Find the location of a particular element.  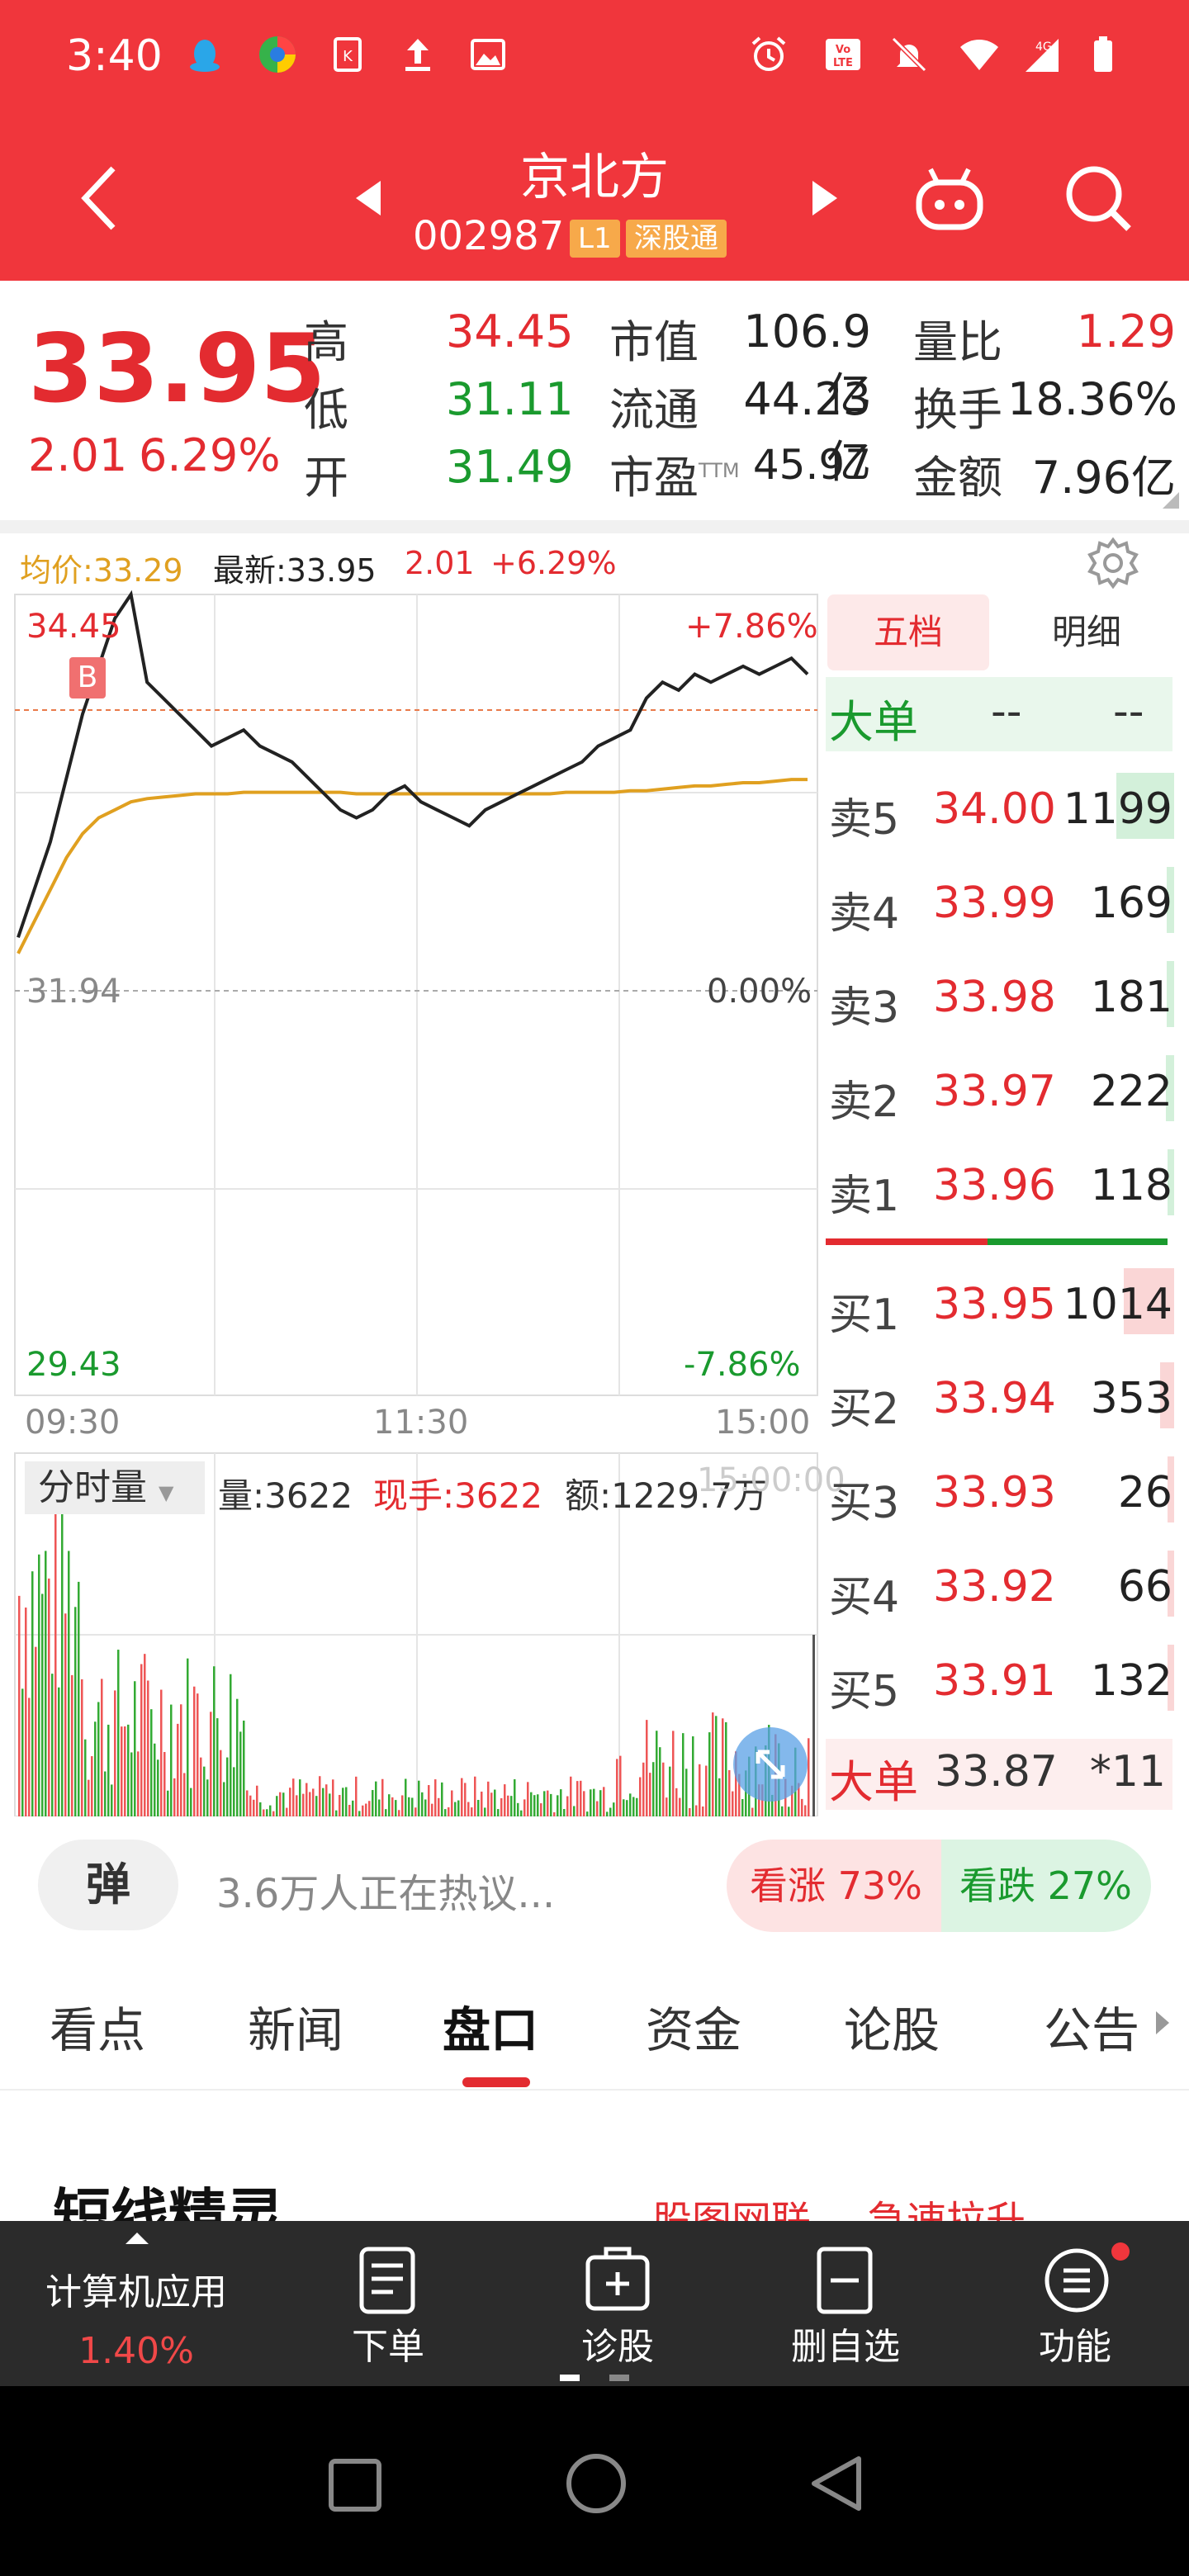

bid-row-1: 买1 33.95 1014 is located at coordinates (1003, 1302).